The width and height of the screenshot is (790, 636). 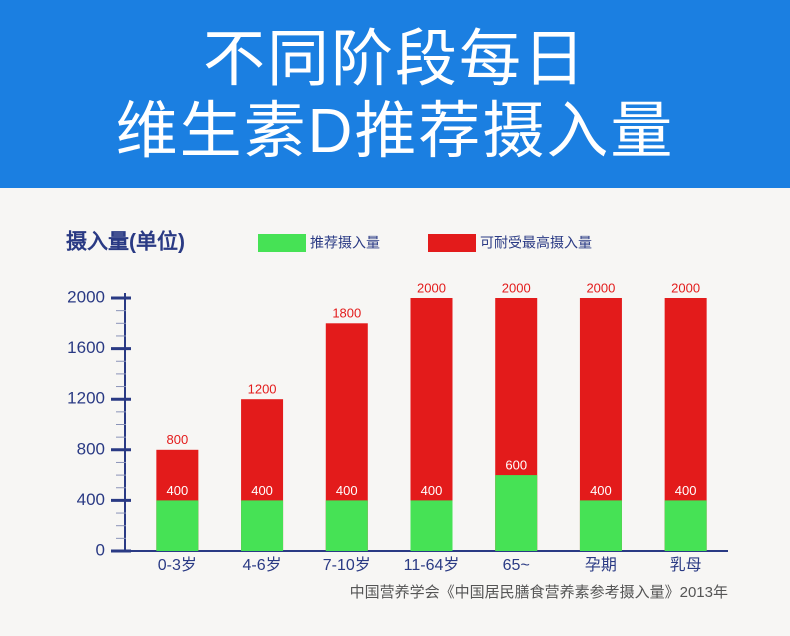 I want to click on title-line: 不同阶段每日, so click(x=394, y=59).